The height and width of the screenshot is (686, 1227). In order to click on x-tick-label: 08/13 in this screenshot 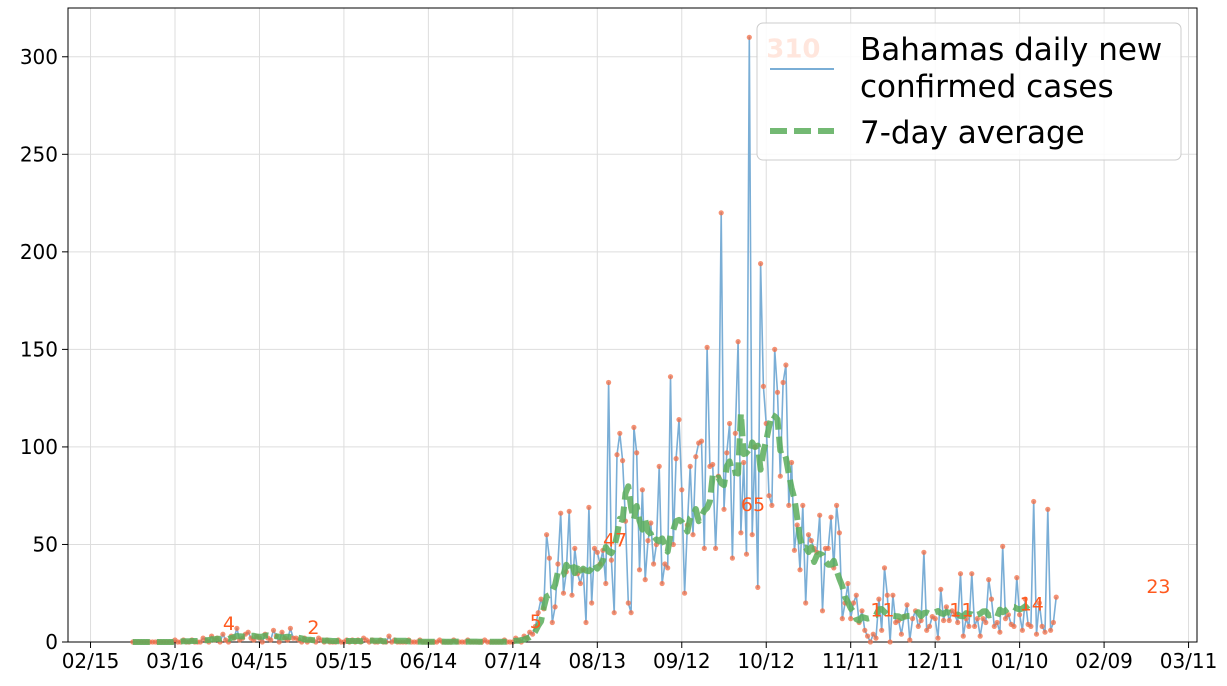, I will do `click(597, 661)`.